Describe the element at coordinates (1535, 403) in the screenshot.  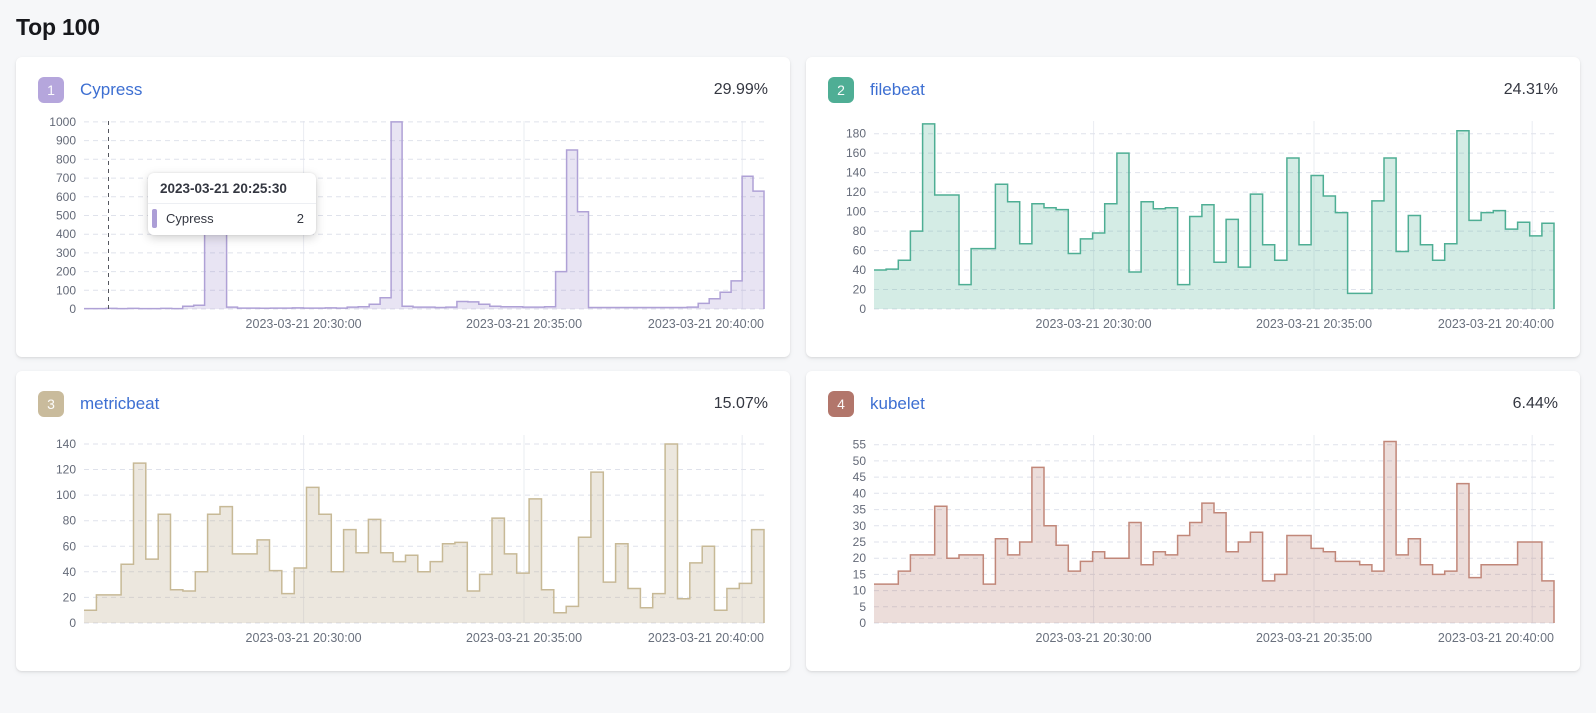
I see `percent-value: 6.44%` at that location.